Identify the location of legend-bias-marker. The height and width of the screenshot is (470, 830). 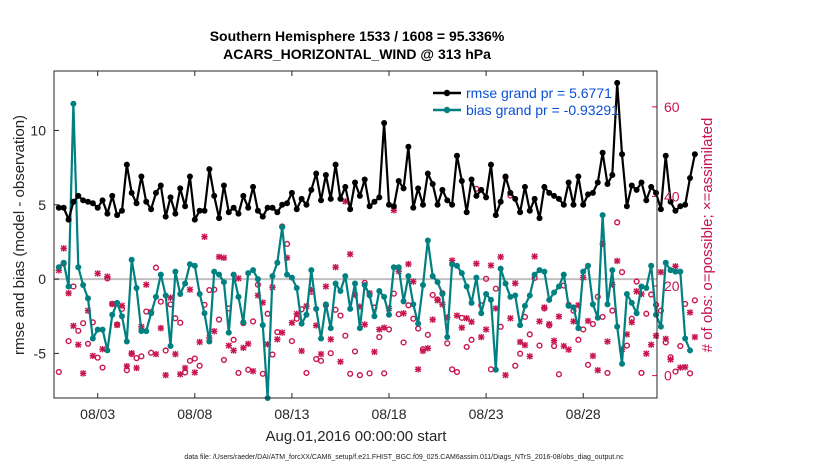
(447, 110).